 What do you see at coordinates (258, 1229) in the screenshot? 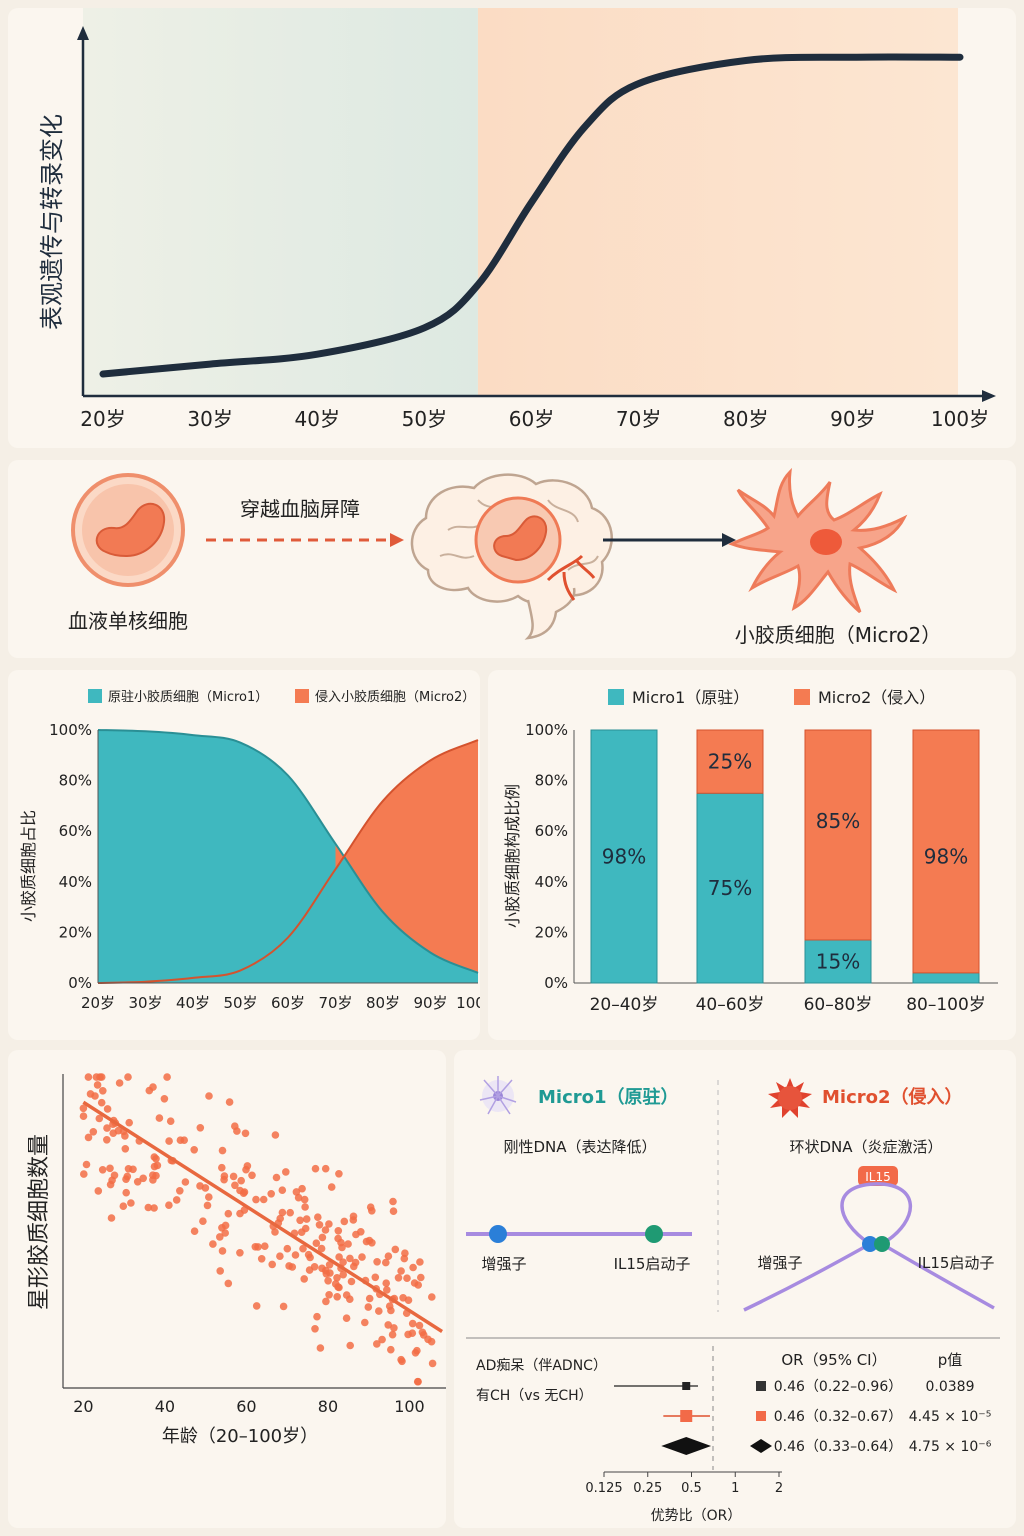
I see `scatter-points` at bounding box center [258, 1229].